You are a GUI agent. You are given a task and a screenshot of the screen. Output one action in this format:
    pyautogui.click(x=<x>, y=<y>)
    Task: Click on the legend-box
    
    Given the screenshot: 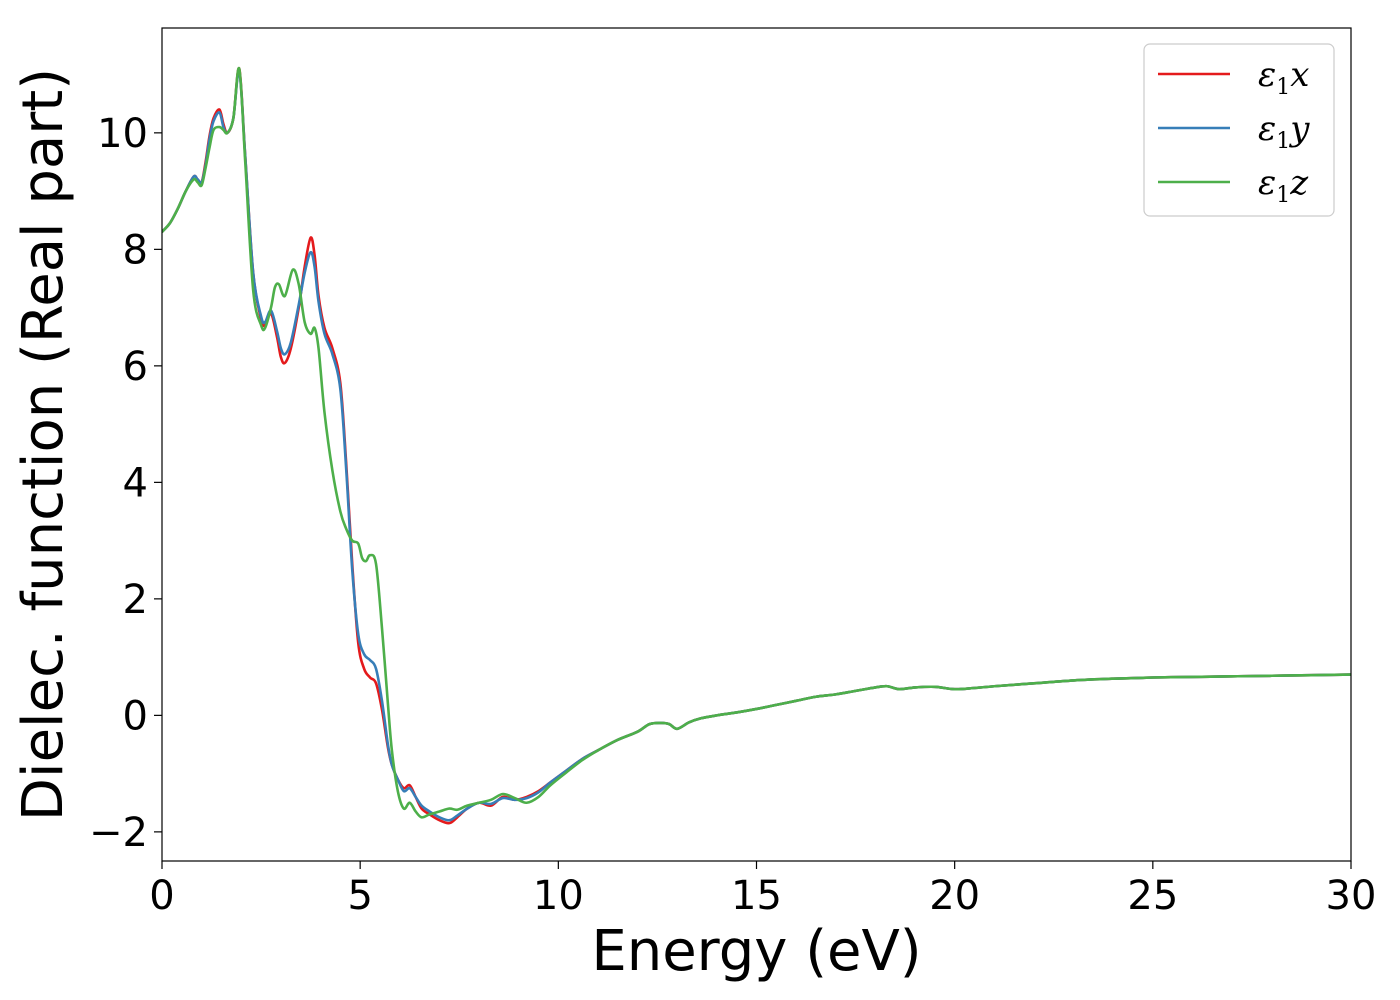 What is the action you would take?
    pyautogui.click(x=1239, y=130)
    